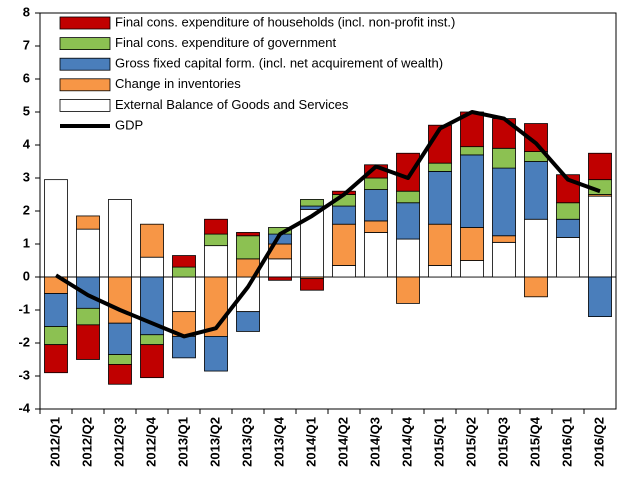 The image size is (624, 497). I want to click on x-tick-label: 2015/Q1, so click(438, 442).